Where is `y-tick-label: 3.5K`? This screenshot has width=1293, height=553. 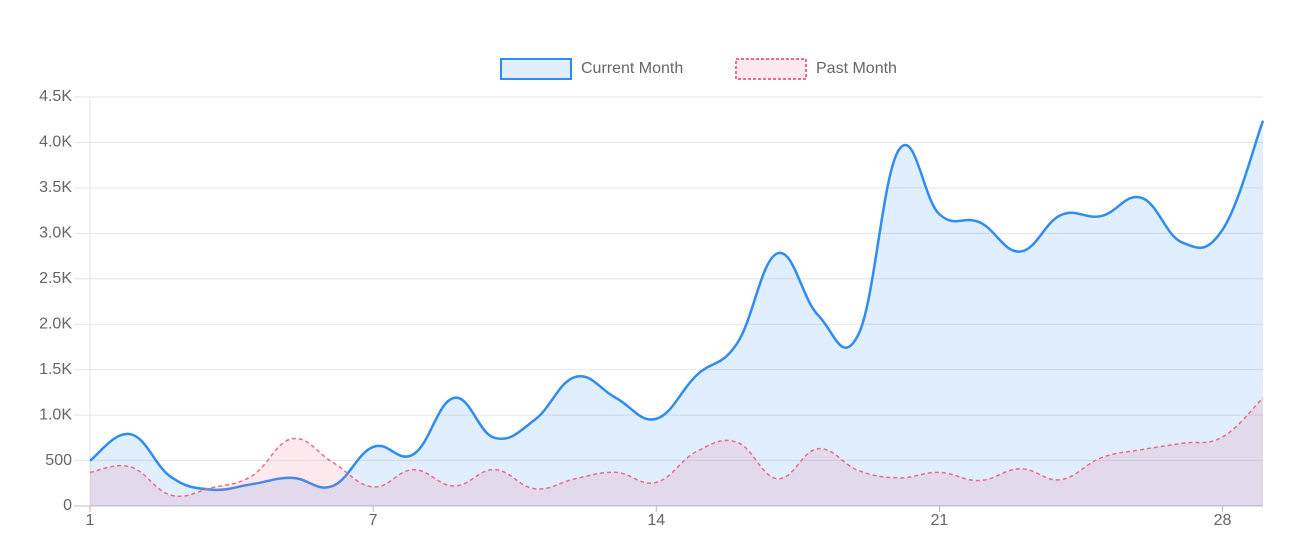
y-tick-label: 3.5K is located at coordinates (55, 187).